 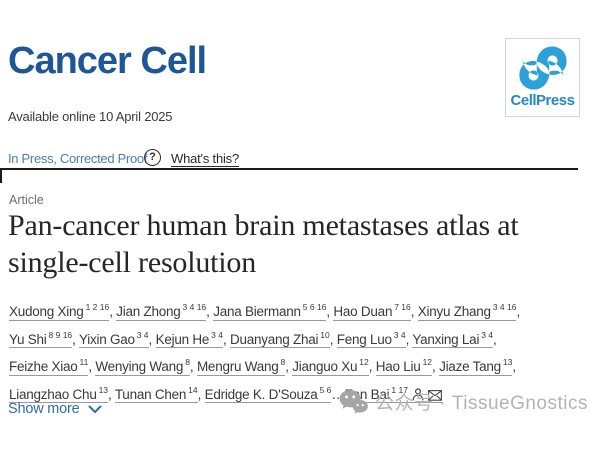 What do you see at coordinates (453, 339) in the screenshot?
I see `author-link: Yanxing Lai 3 4` at bounding box center [453, 339].